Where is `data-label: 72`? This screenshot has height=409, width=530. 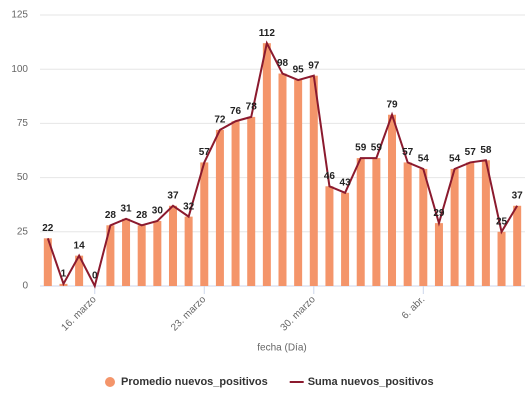 data-label: 72 is located at coordinates (220, 120).